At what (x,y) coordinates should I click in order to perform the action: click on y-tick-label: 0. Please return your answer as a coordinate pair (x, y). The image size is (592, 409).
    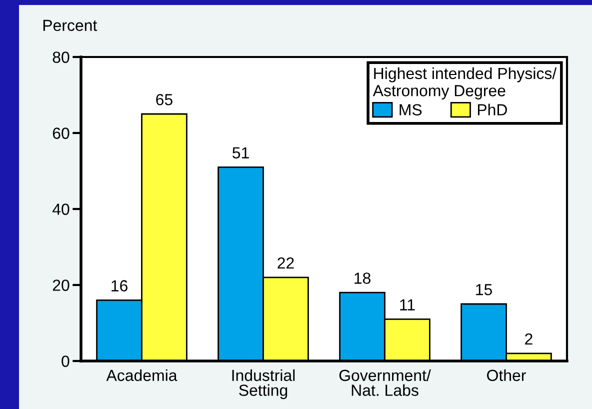
    Looking at the image, I should click on (66, 361).